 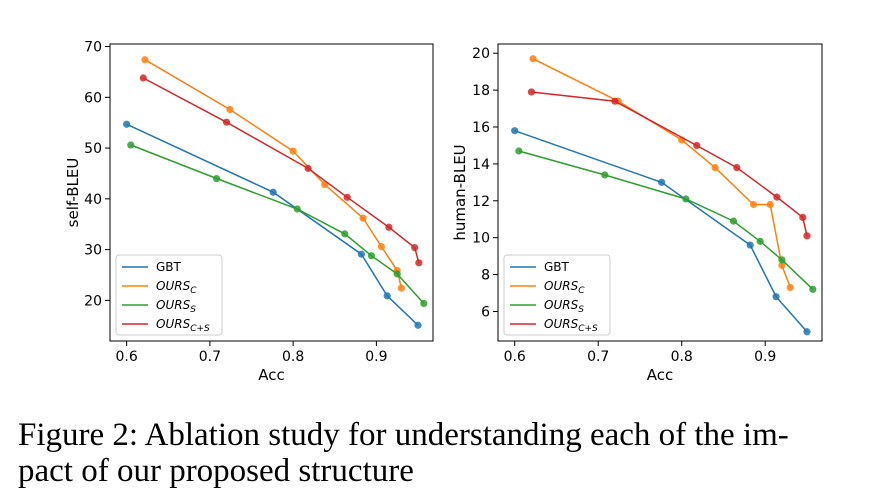 What do you see at coordinates (93, 98) in the screenshot?
I see `y-tick-label: 60` at bounding box center [93, 98].